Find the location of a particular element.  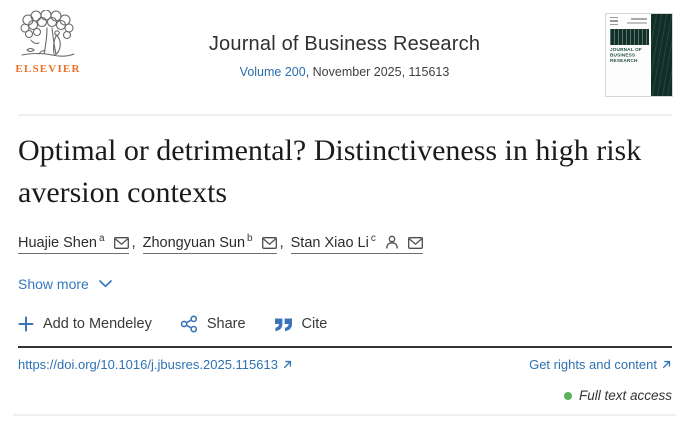

rights-row: Get rights and content is located at coordinates (600, 364).